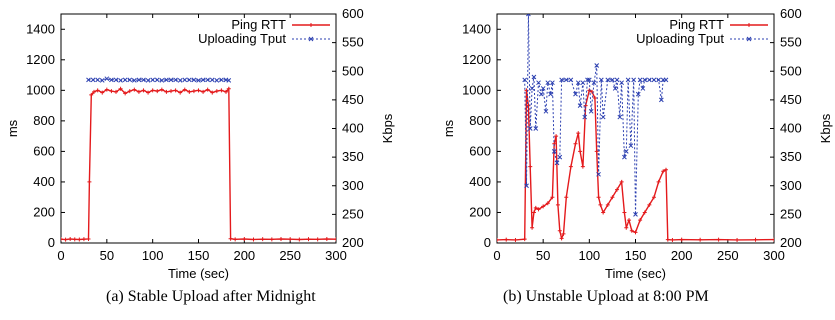 This screenshot has height=320, width=835. Describe the element at coordinates (825, 128) in the screenshot. I see `y2-axis-label: Kbps` at that location.